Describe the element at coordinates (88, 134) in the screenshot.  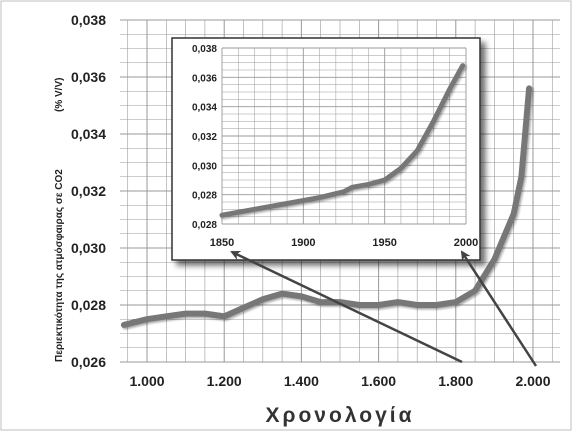
I see `main-y-tick-label: 0,034` at that location.